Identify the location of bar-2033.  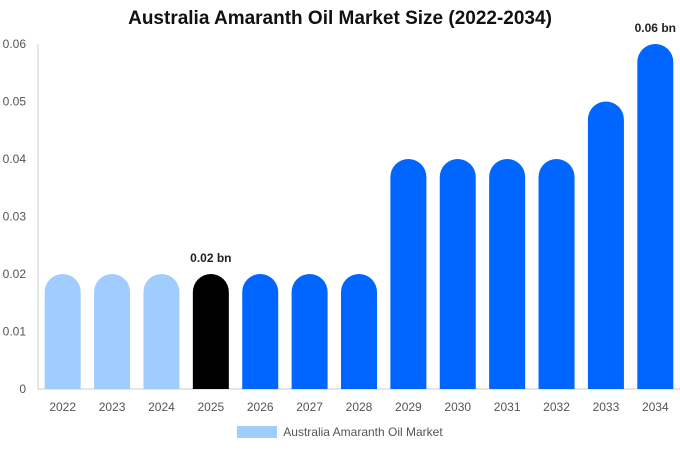
(605, 245).